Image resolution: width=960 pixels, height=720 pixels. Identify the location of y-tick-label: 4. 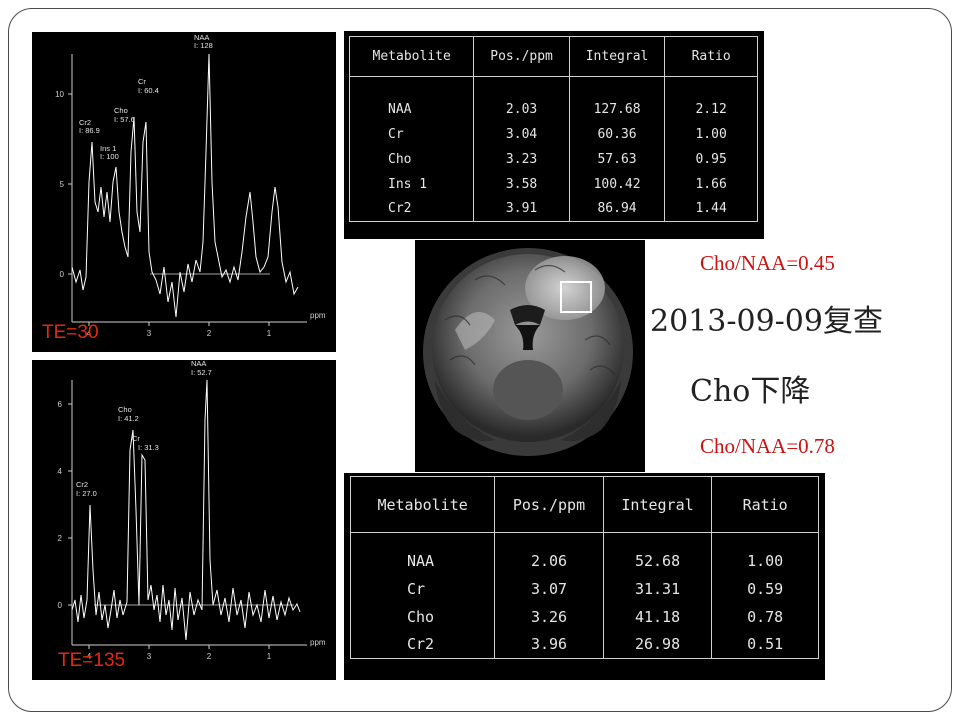
(60, 471).